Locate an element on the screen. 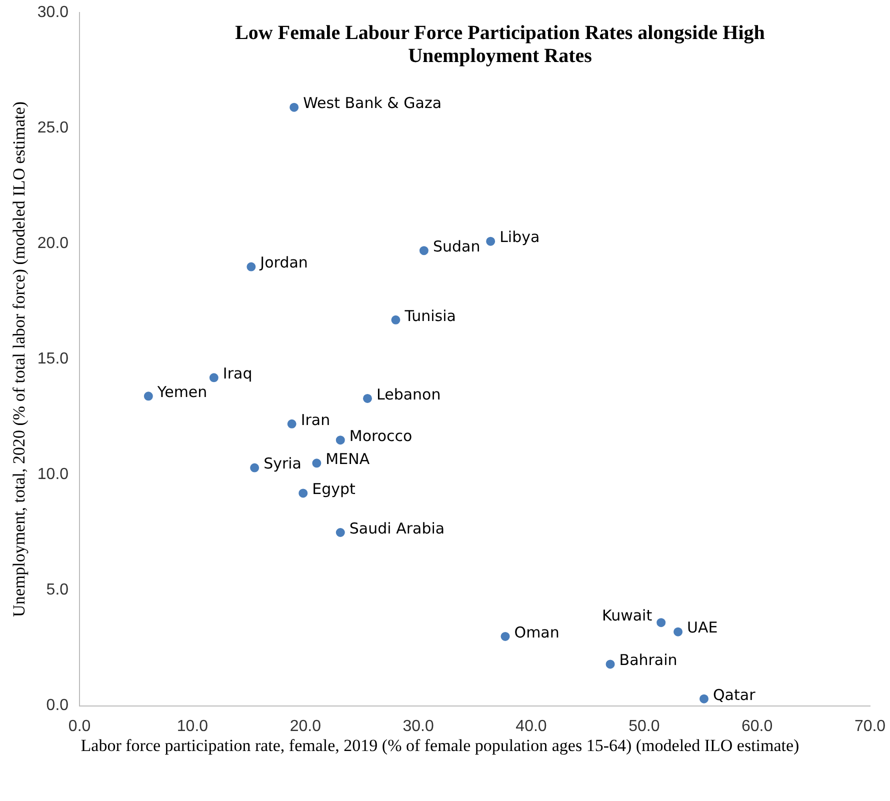  x-tick-label: 0.0 is located at coordinates (79, 726).